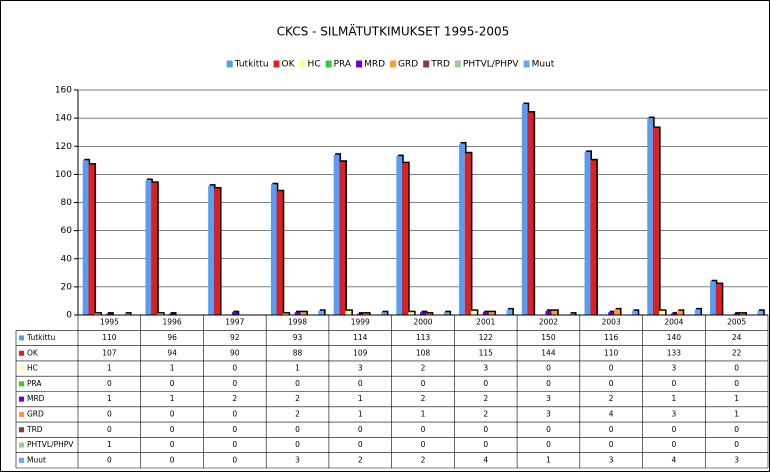 This screenshot has height=472, width=770. I want to click on legend-label: PHTVL/PHPV, so click(491, 65).